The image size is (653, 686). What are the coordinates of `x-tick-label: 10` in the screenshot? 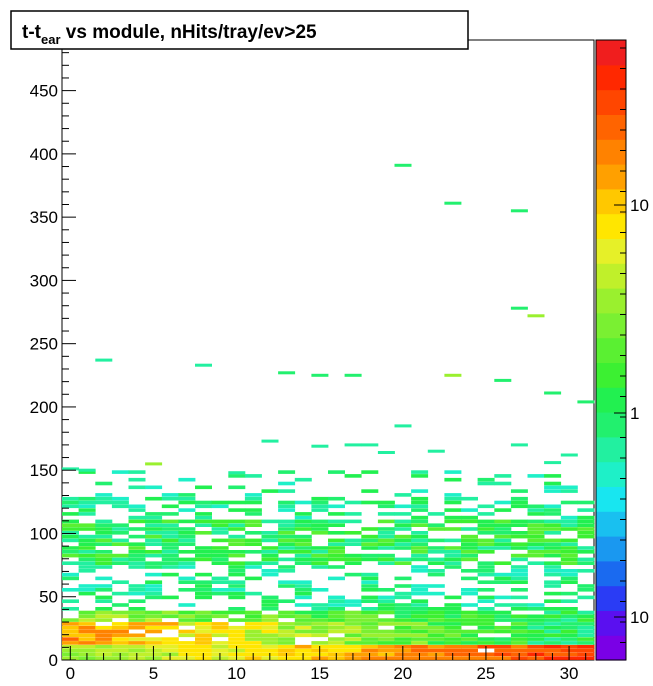 It's located at (236, 673).